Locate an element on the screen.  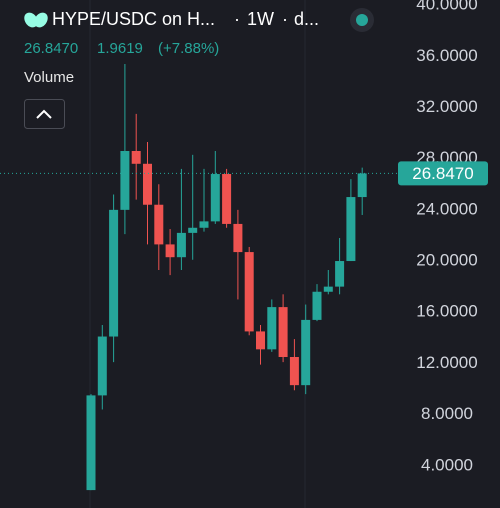
collapse-button is located at coordinates (44, 114).